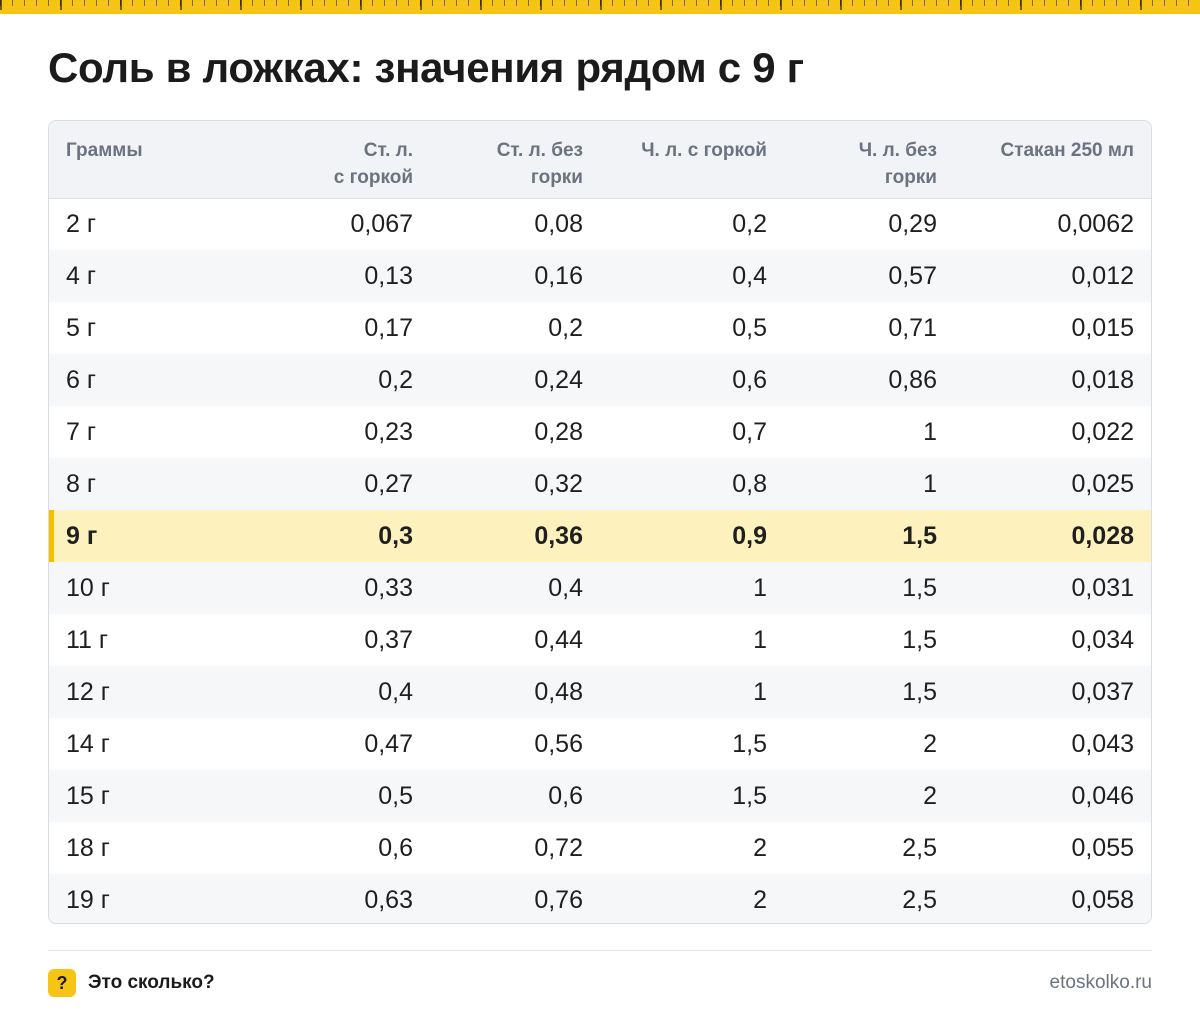  What do you see at coordinates (1102, 483) in the screenshot?
I see `cell-glass: 0,025` at bounding box center [1102, 483].